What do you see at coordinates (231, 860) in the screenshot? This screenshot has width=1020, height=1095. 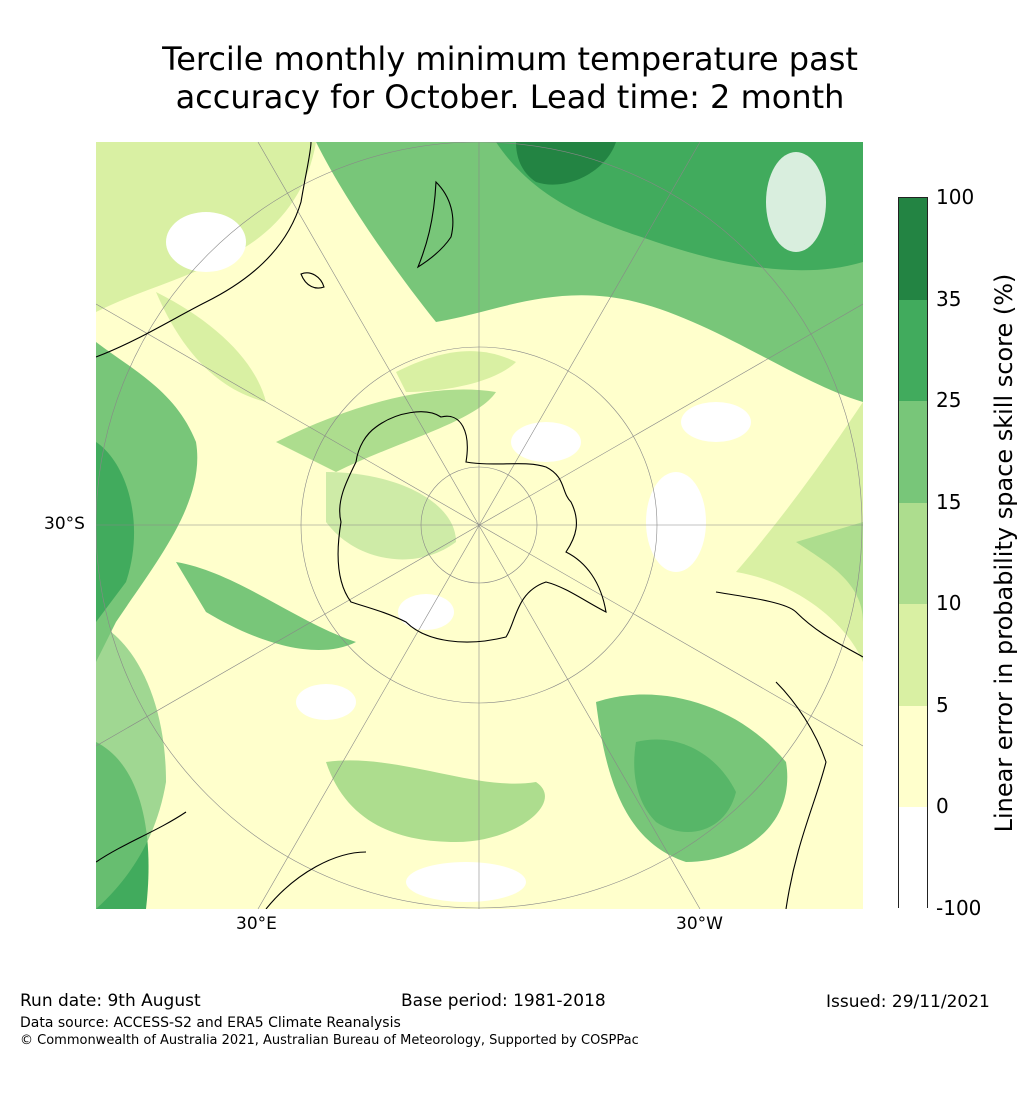 I see `africa-coast` at bounding box center [231, 860].